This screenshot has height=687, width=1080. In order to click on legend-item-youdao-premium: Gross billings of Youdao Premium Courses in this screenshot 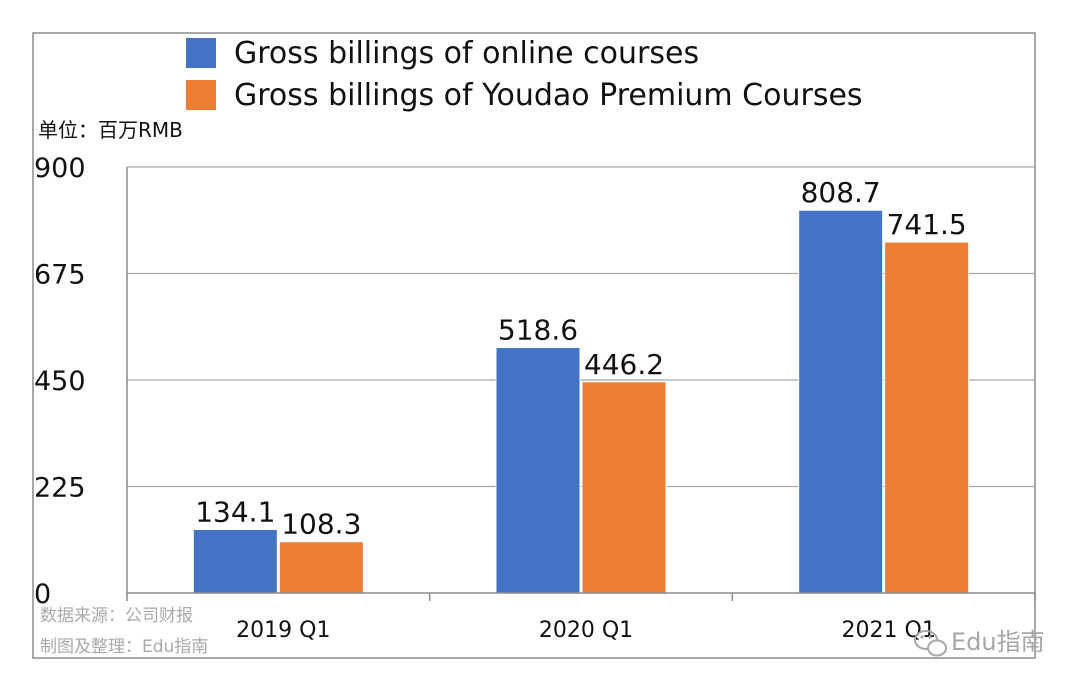, I will do `click(524, 95)`.